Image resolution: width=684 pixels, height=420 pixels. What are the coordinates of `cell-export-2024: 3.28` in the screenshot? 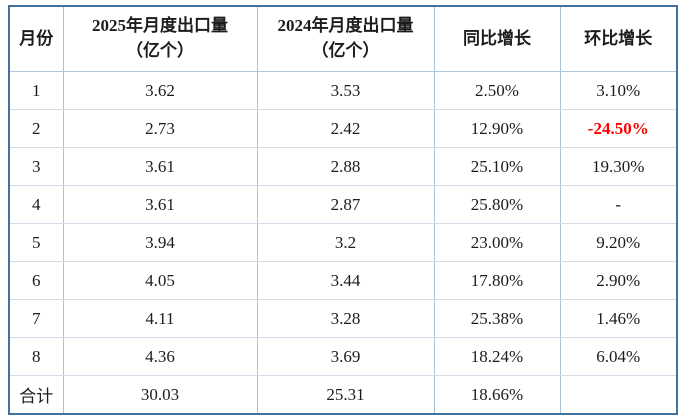 It's located at (345, 318).